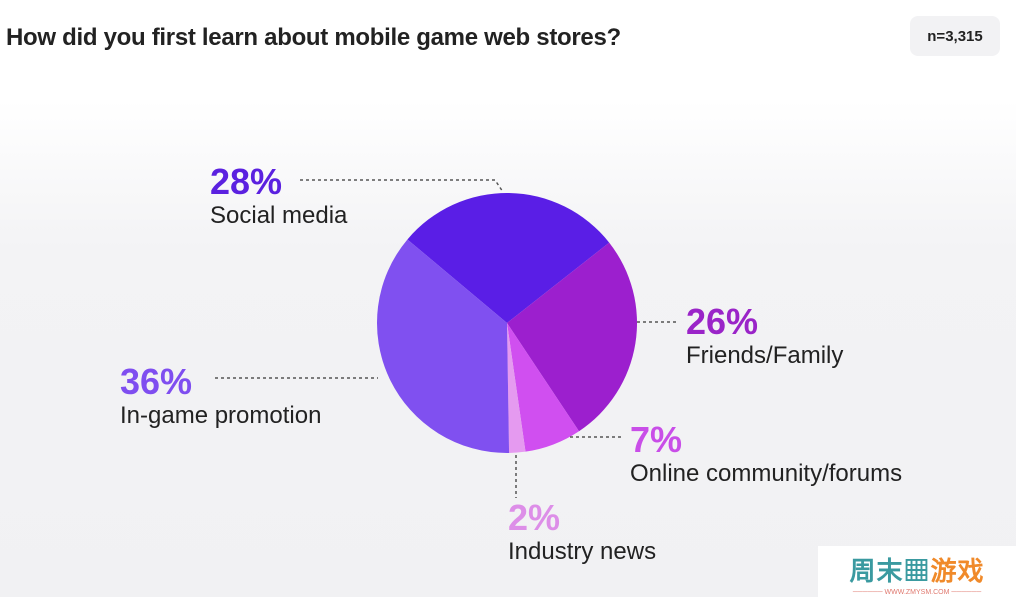  I want to click on sample-size-badge: n=3,315, so click(955, 36).